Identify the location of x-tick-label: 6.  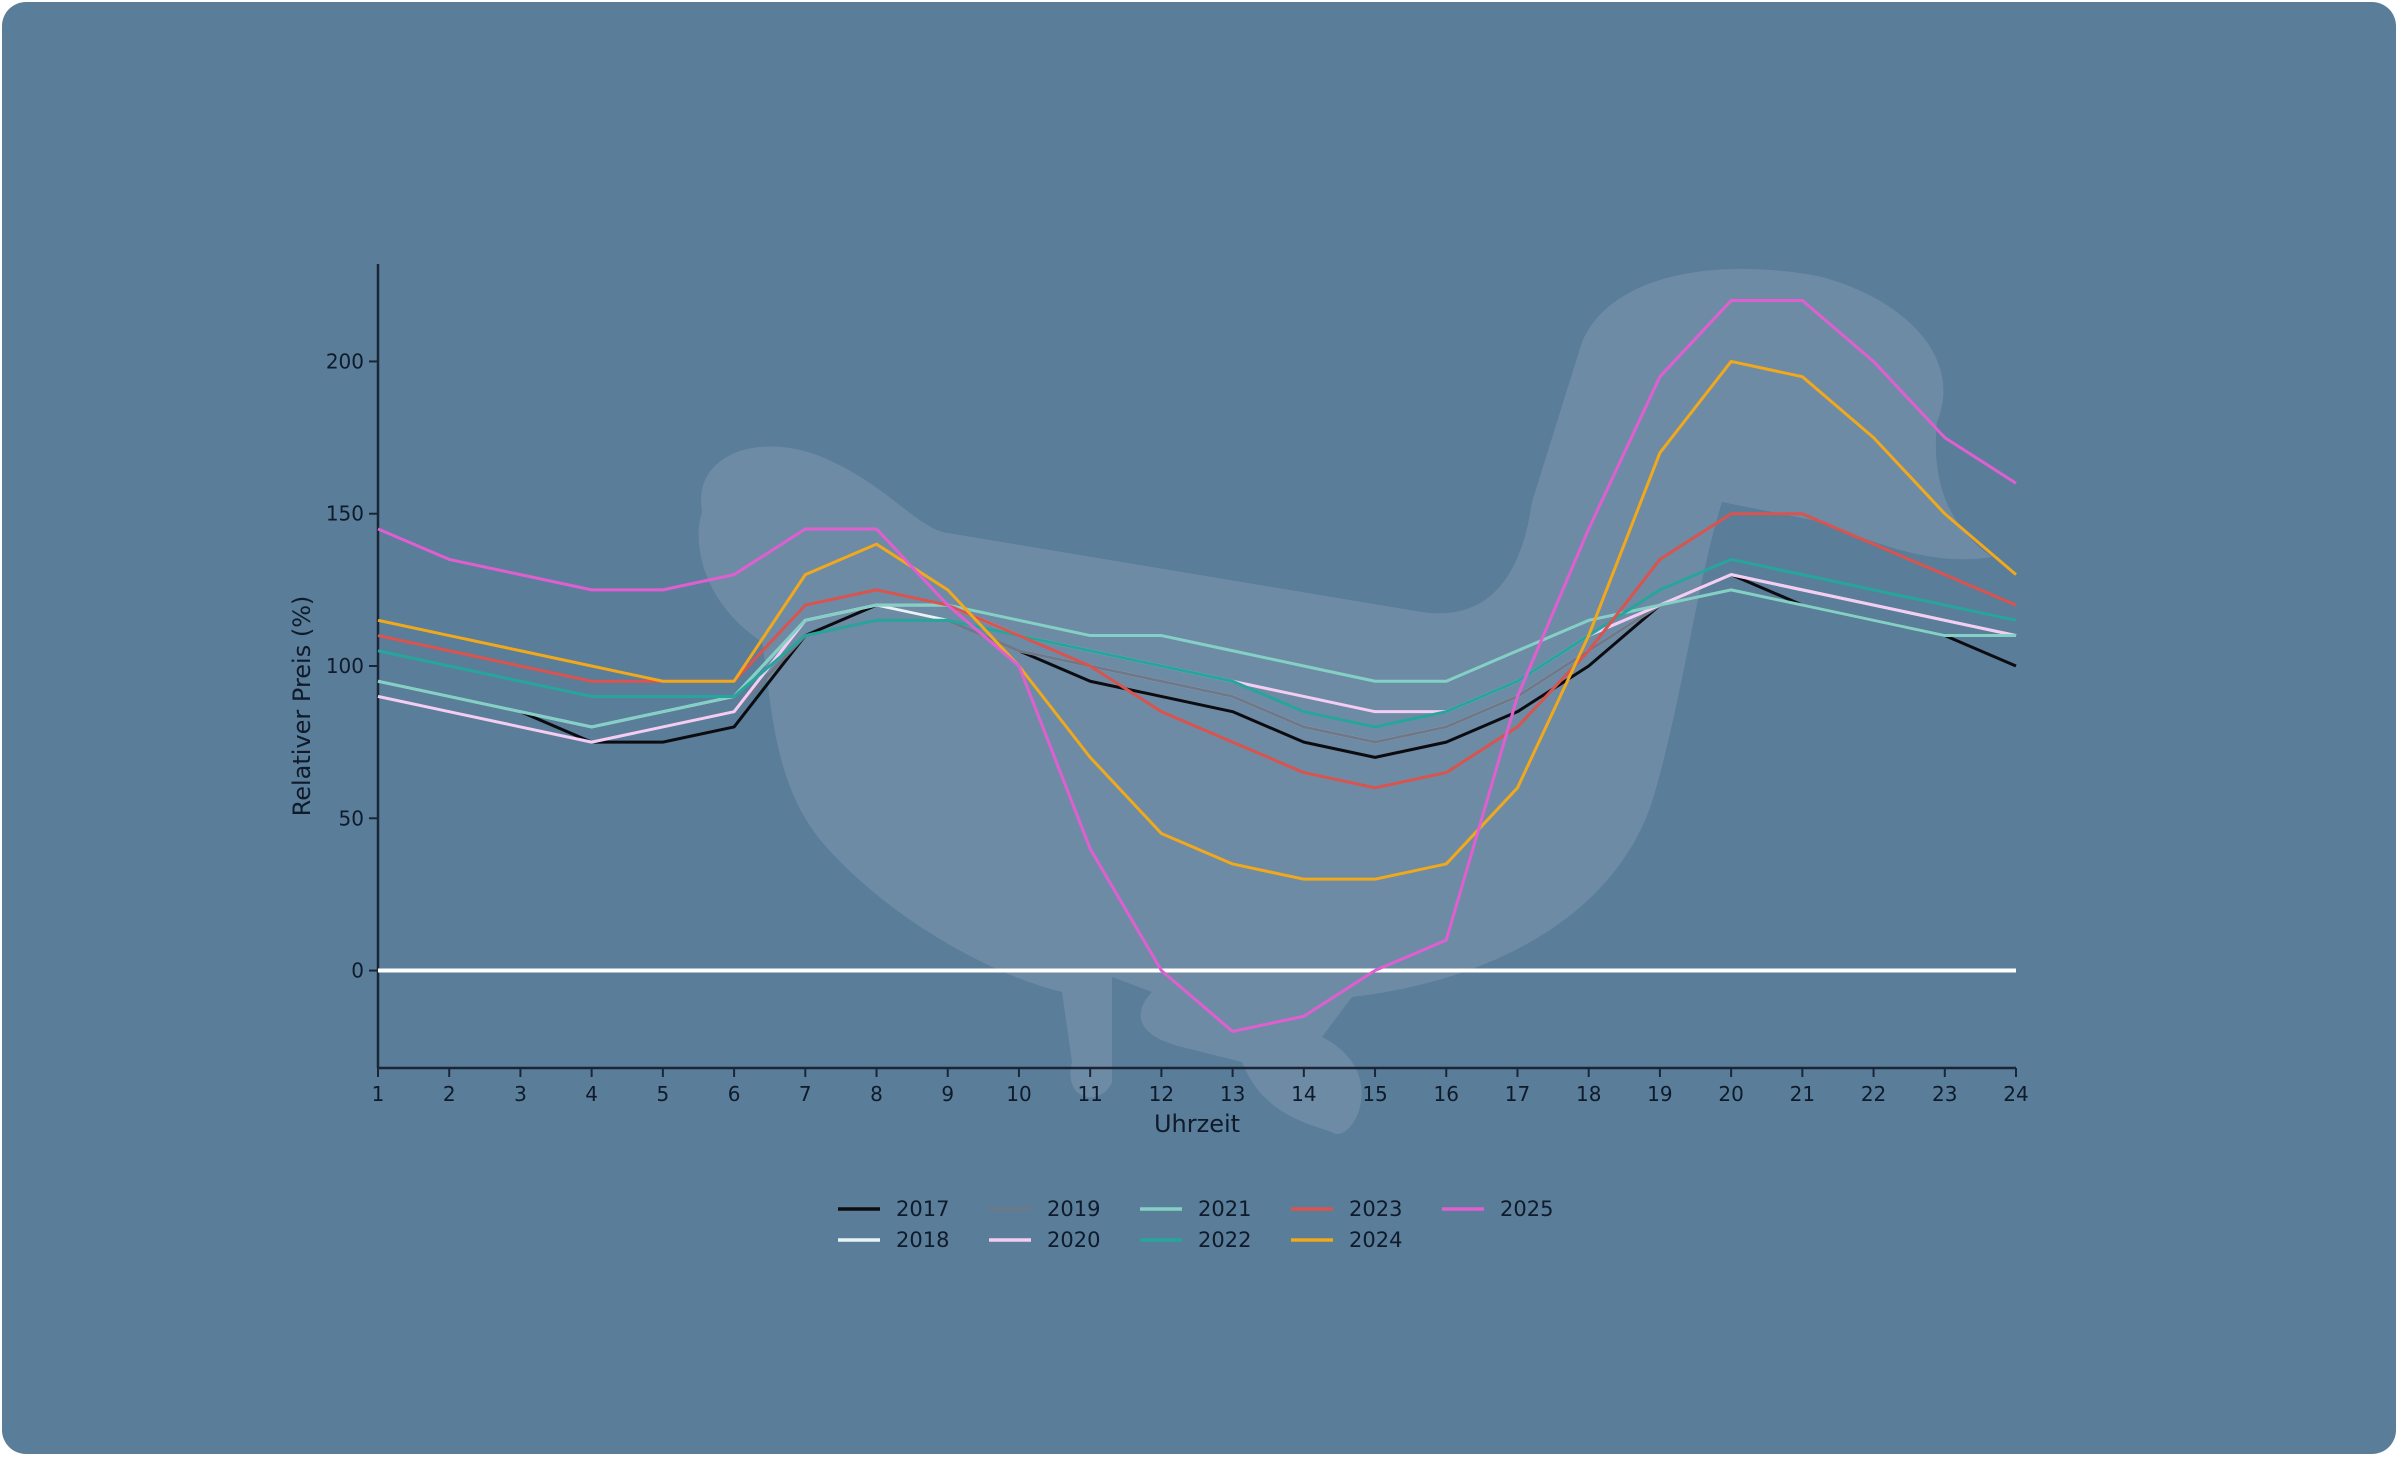
(734, 1094).